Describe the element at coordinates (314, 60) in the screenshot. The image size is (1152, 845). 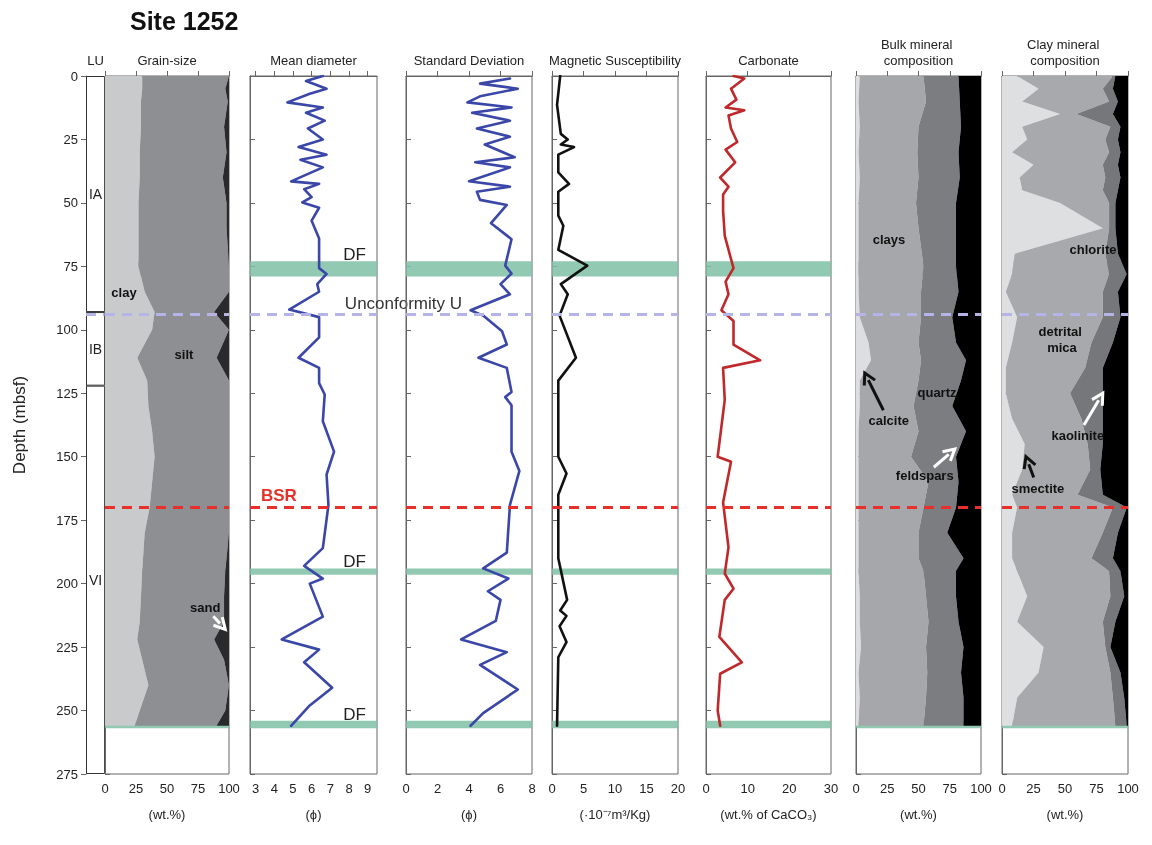
I see `chart-title: Mean diameter` at that location.